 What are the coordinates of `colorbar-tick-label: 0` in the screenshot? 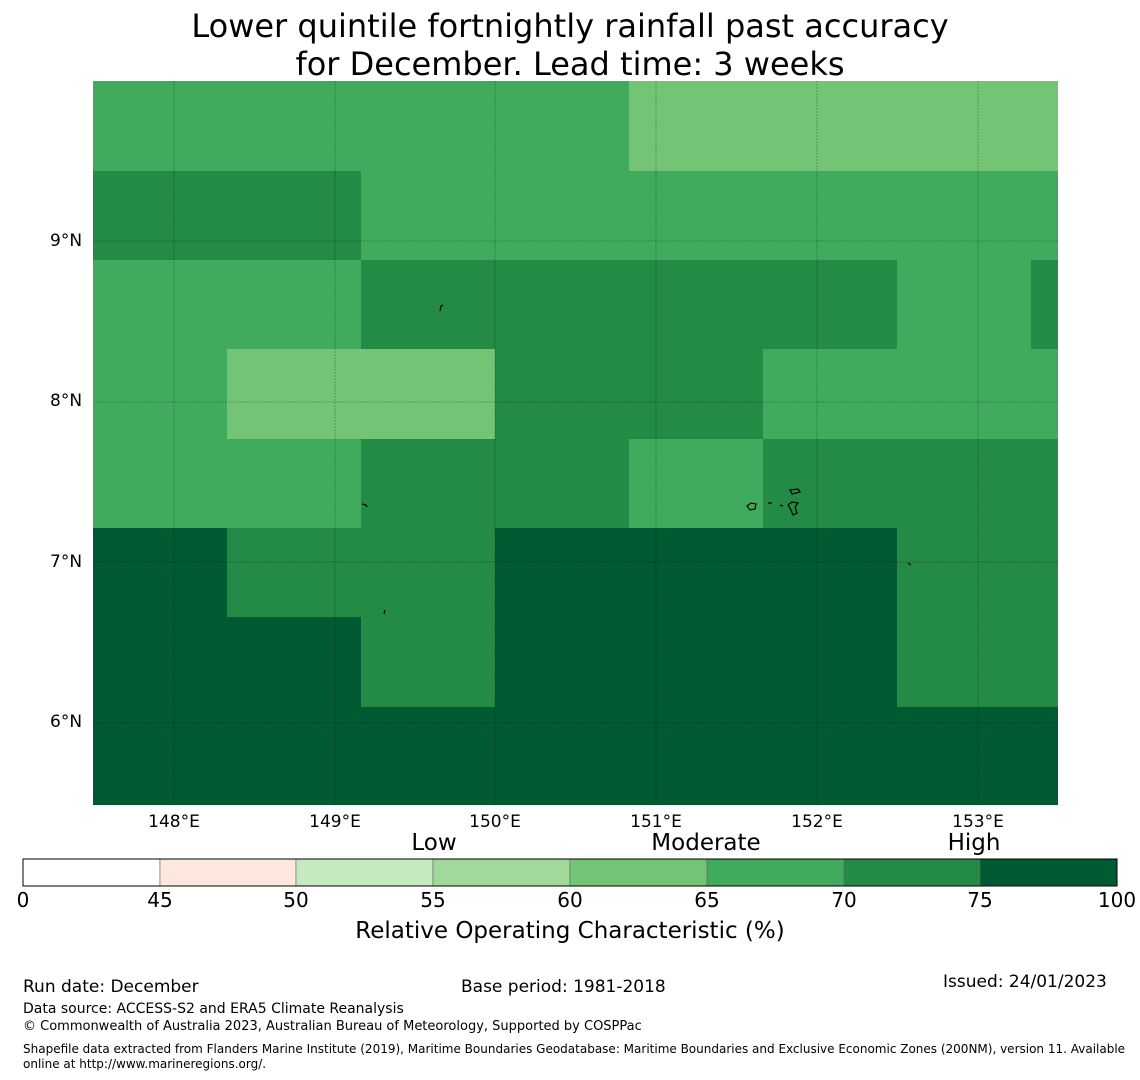 It's located at (23, 900).